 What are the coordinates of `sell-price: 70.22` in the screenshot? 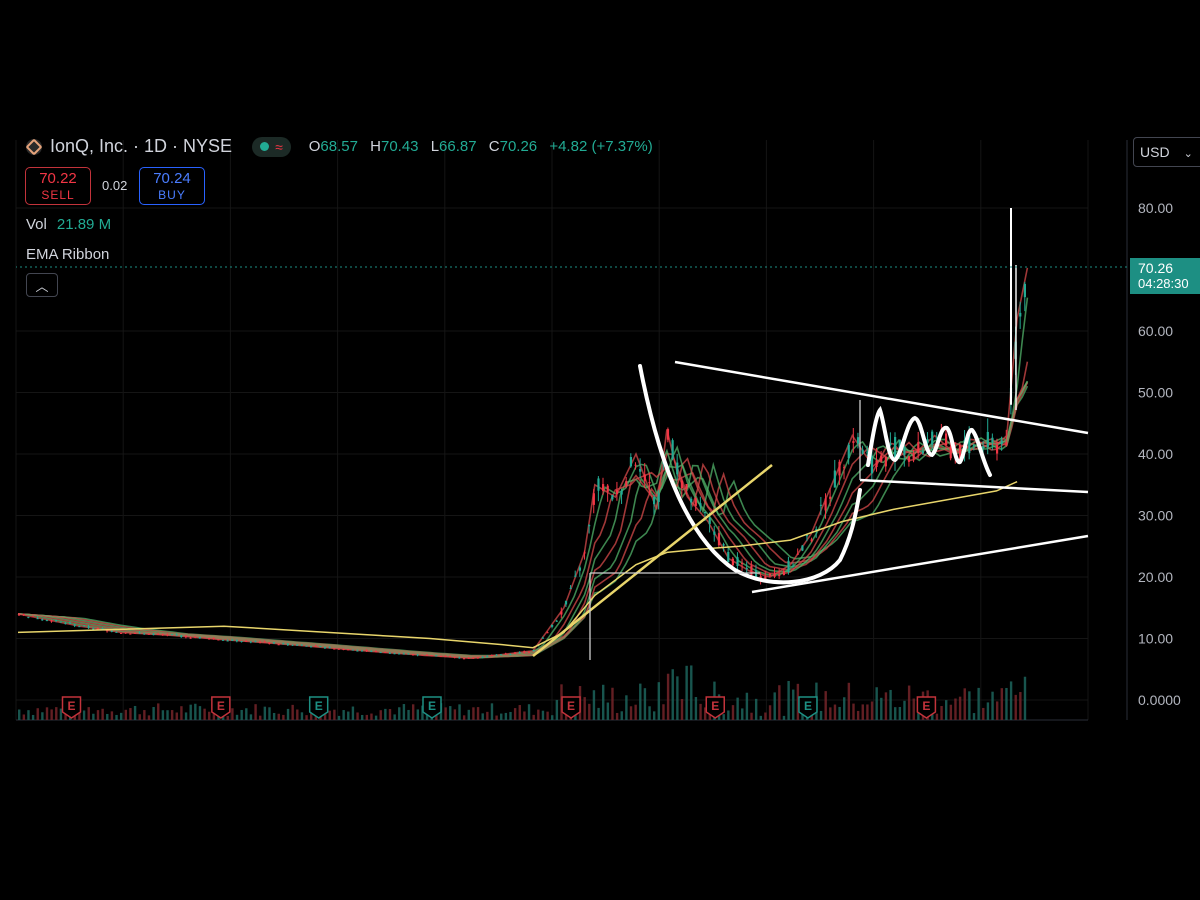 It's located at (58, 178).